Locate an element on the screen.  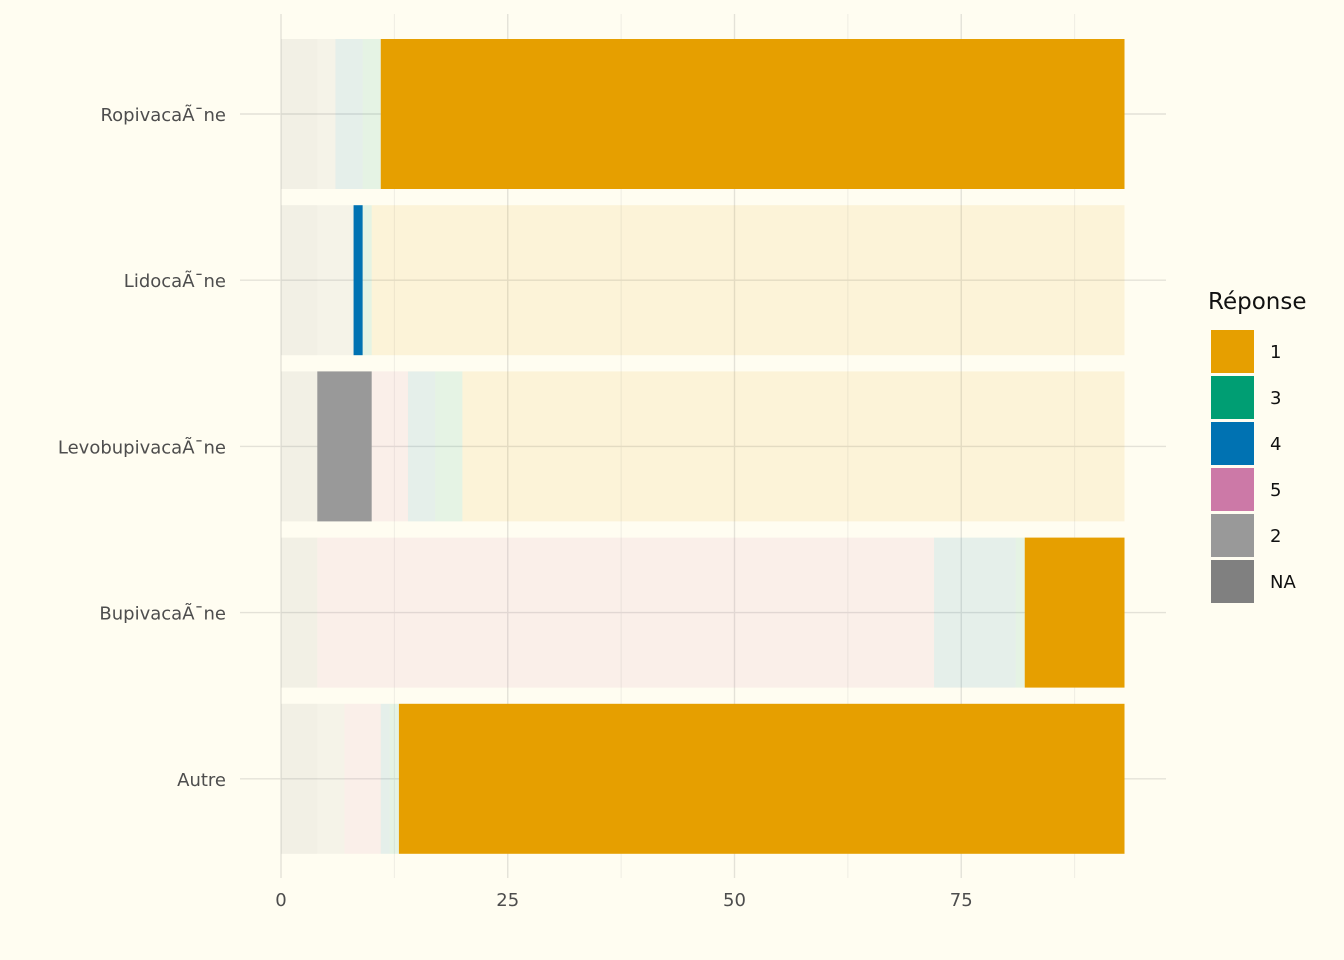
bar-bupivacaa-ne-na is located at coordinates (299, 612).